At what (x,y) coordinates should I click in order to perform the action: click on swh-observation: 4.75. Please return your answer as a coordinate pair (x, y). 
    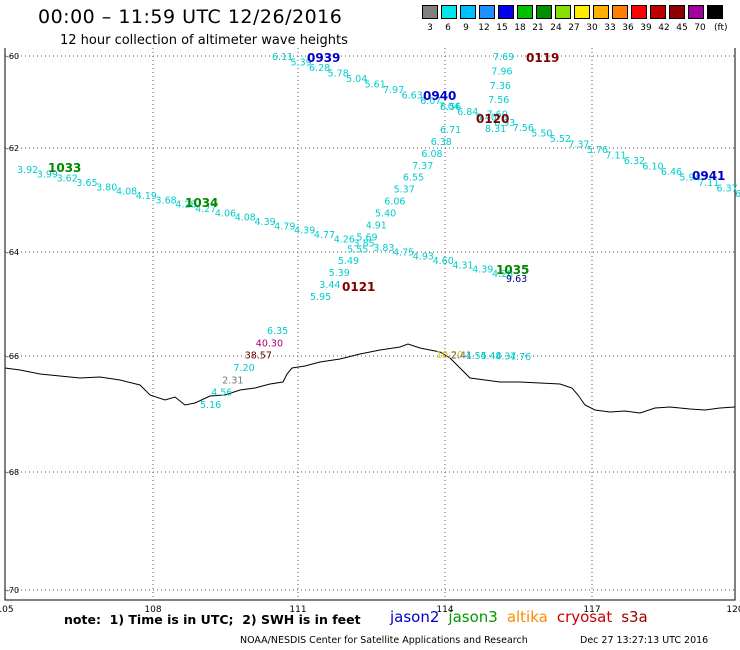
    Looking at the image, I should click on (403, 252).